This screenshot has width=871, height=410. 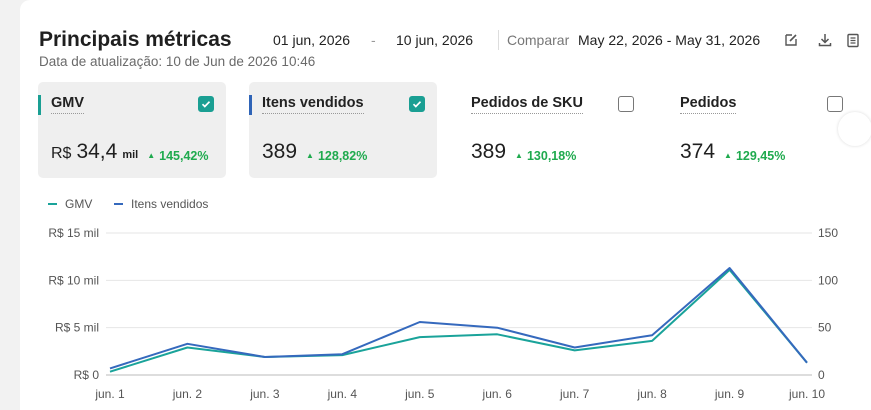 What do you see at coordinates (161, 204) in the screenshot?
I see `legend-item-itens-vendidos: Itens vendidos` at bounding box center [161, 204].